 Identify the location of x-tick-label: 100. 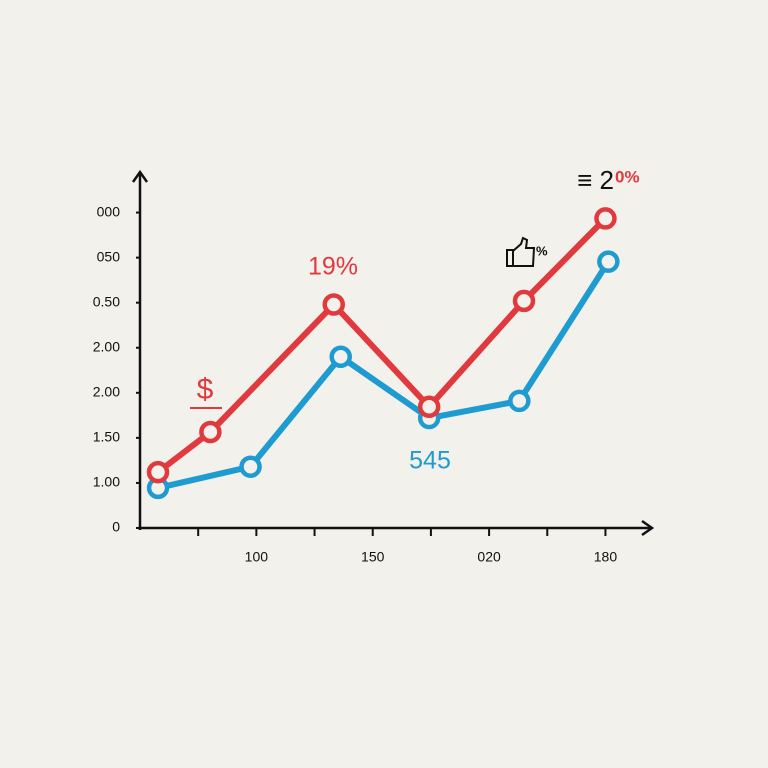
(257, 557).